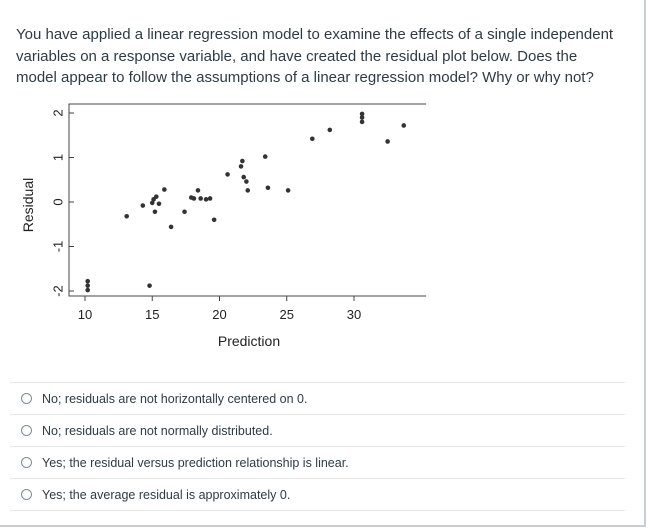 This screenshot has height=529, width=648. Describe the element at coordinates (152, 314) in the screenshot. I see `x-tick-label: 15` at that location.